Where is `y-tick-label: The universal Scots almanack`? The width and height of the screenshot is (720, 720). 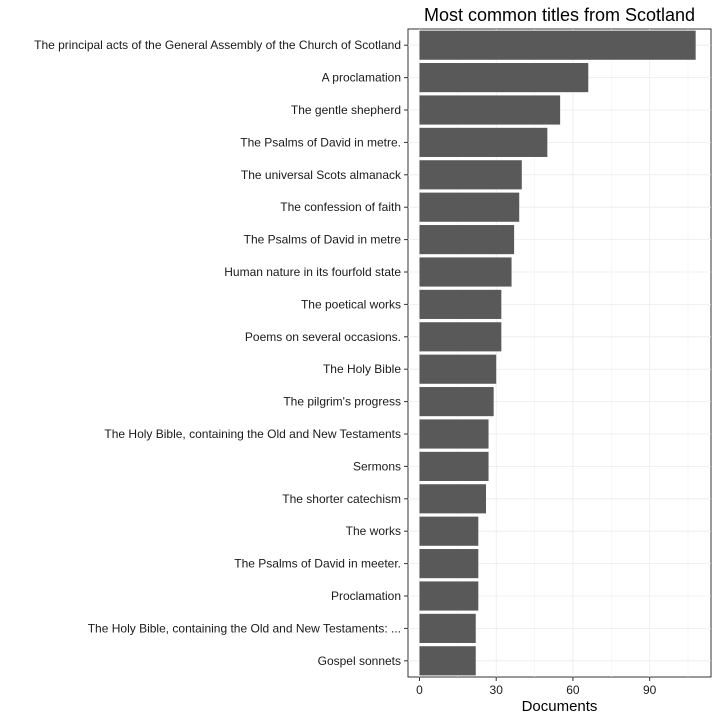
y-tick-label: The universal Scots almanack is located at coordinates (321, 175).